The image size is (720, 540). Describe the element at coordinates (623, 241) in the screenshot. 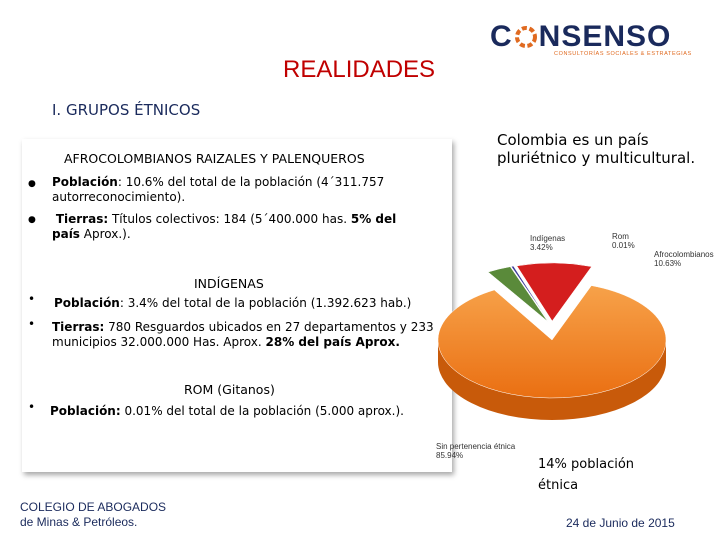

I see `pie-label-rom: Rom 0.01%` at that location.